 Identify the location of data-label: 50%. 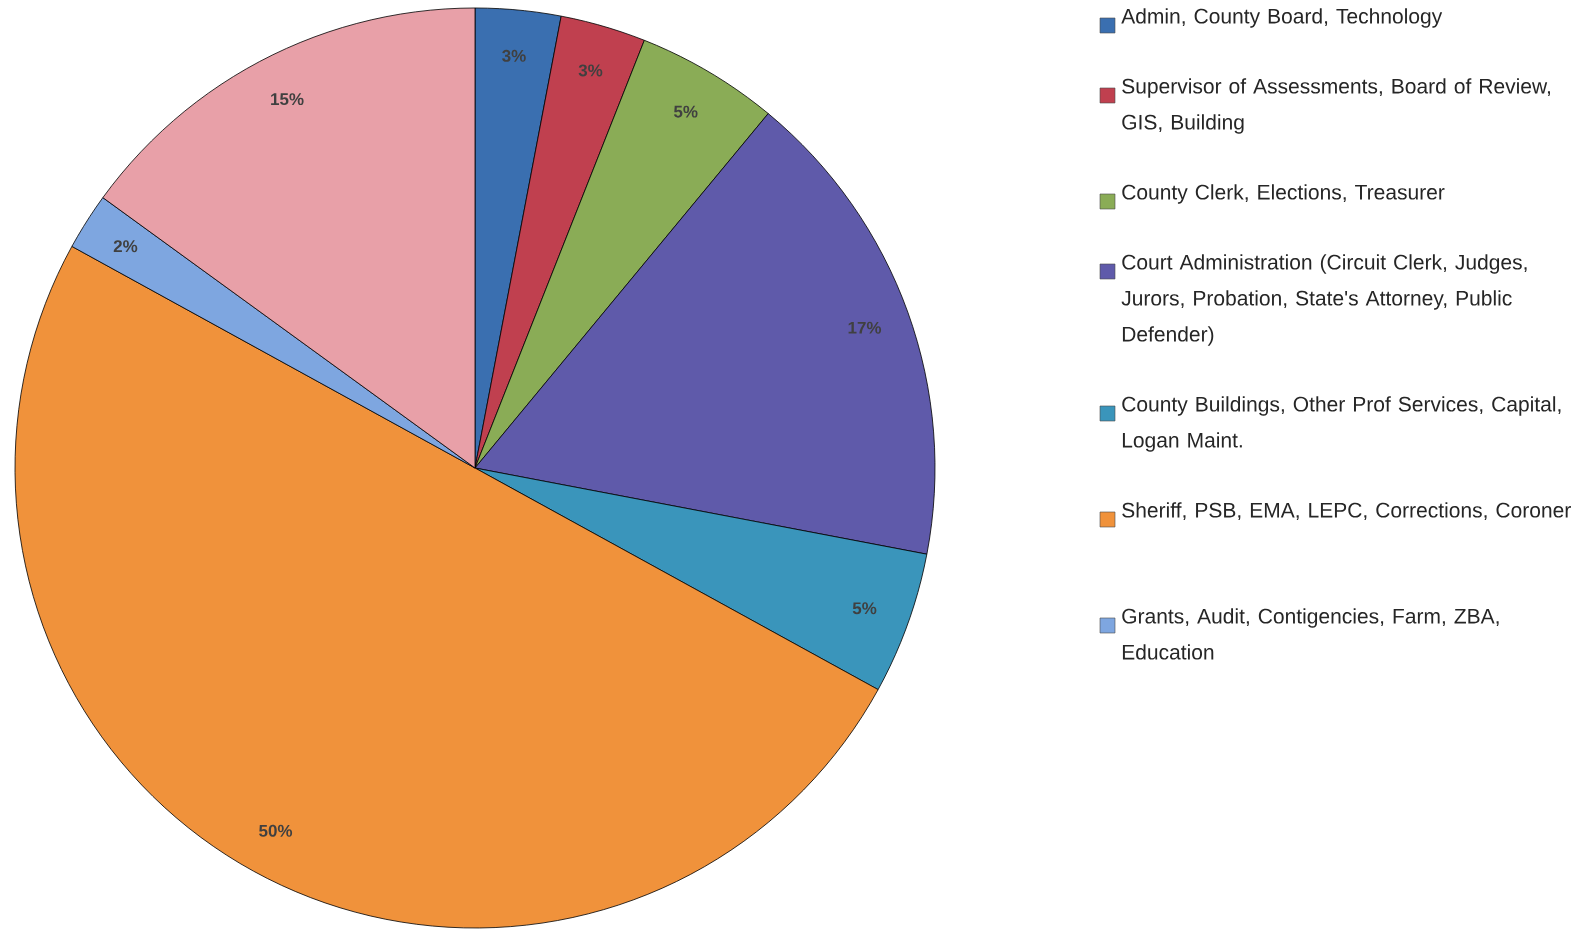
(276, 830).